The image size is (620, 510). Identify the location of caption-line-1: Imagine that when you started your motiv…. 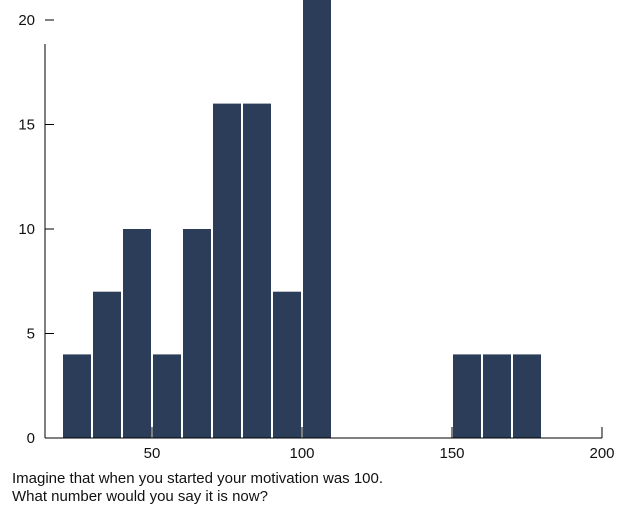
(198, 478).